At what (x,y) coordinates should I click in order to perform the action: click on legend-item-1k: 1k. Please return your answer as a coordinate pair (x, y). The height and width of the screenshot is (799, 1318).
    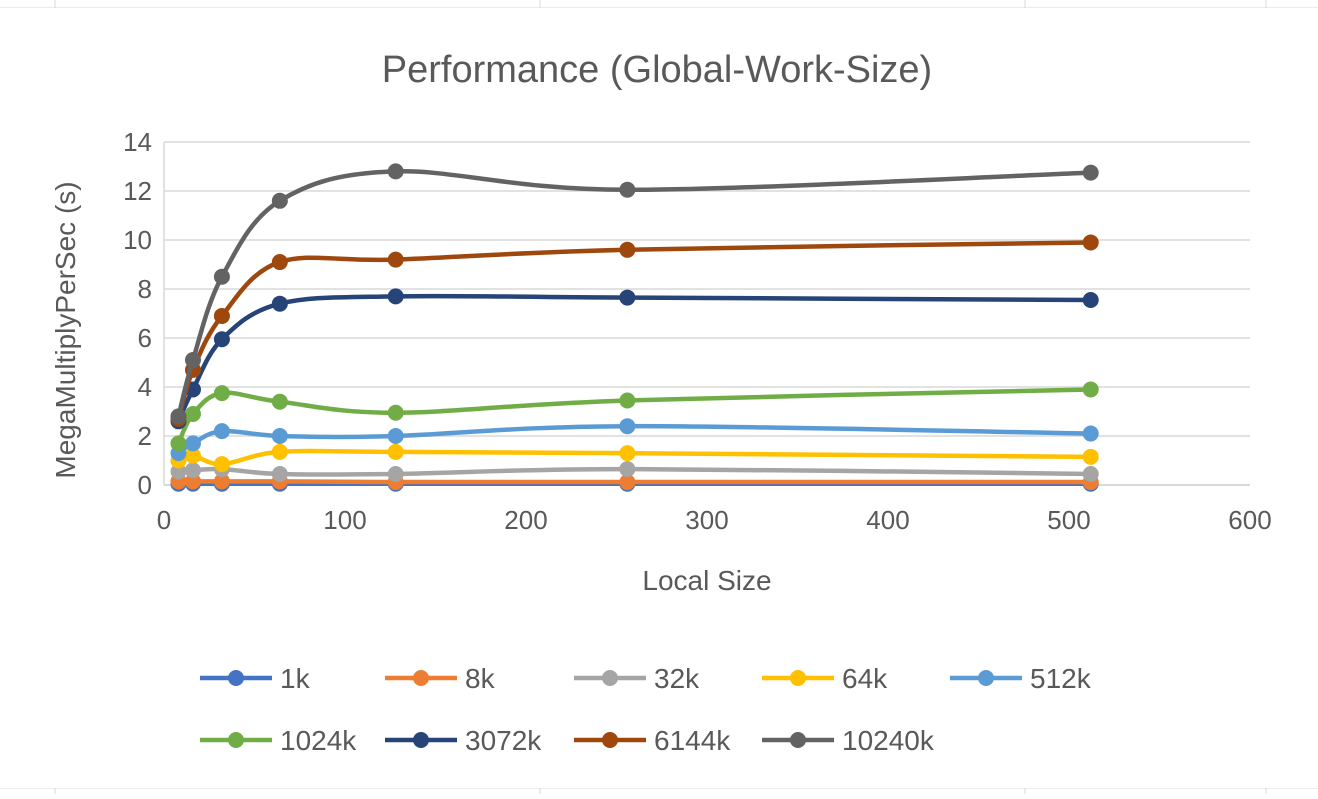
    Looking at the image, I should click on (255, 678).